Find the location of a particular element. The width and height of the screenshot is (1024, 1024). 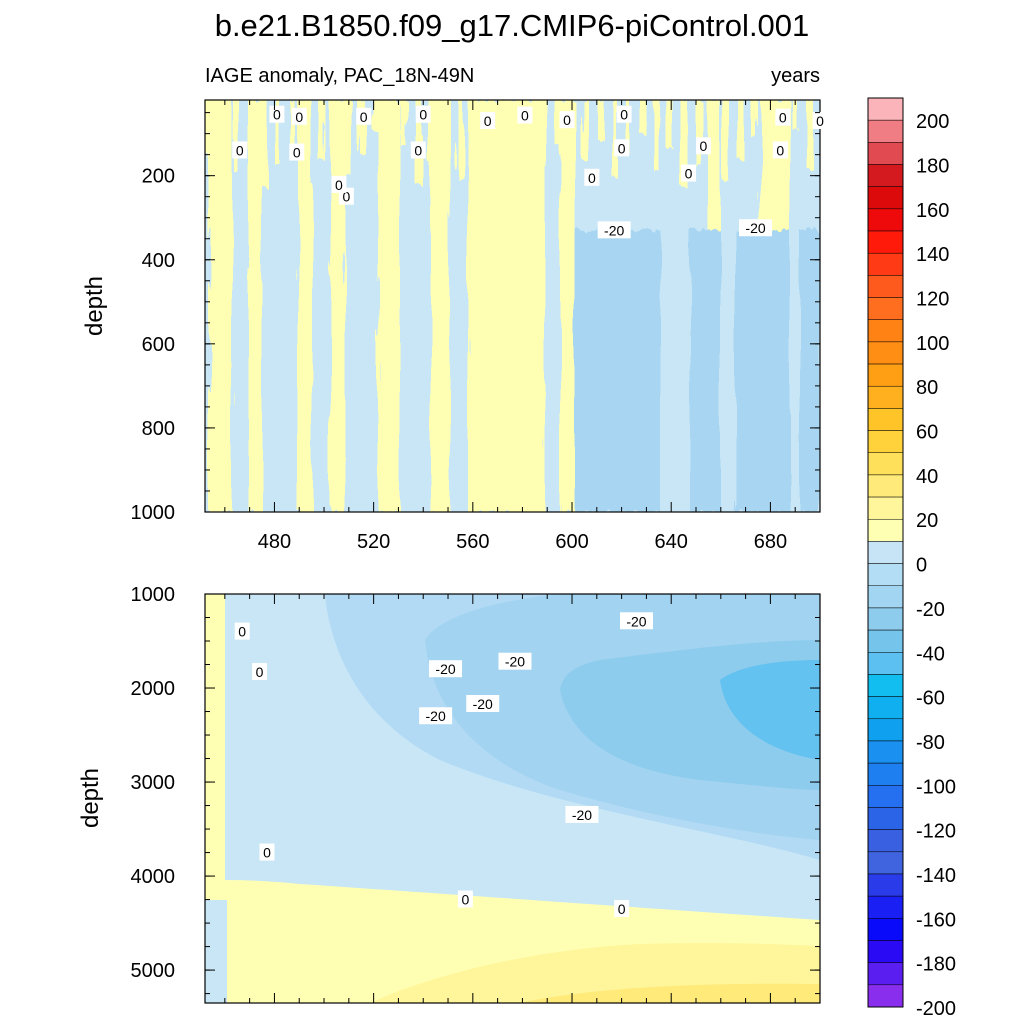

colorbar-label: 80 is located at coordinates (927, 388).